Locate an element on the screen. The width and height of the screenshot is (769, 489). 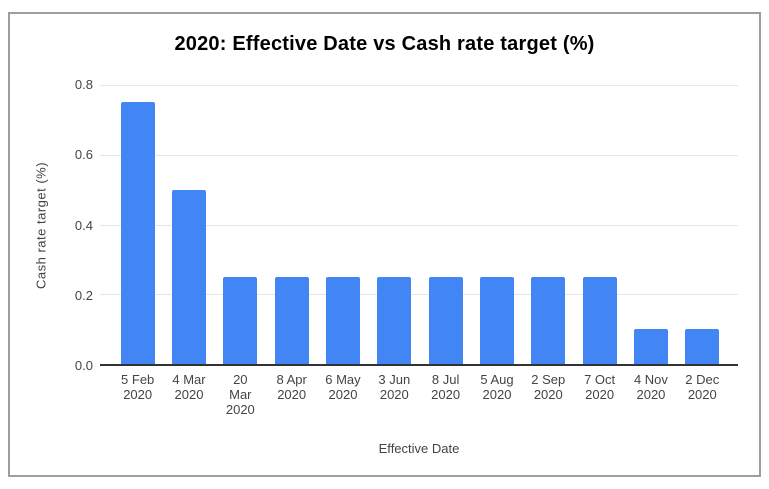
bar-3-jun-2020 is located at coordinates (394, 320).